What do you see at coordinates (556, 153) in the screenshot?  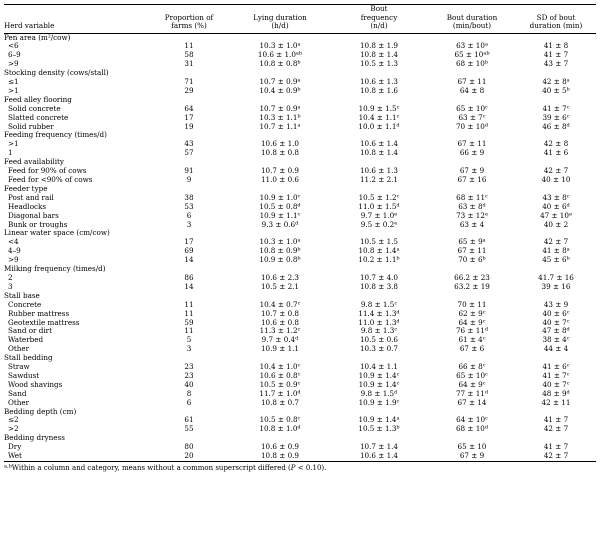 I see `sd-bout-duration-value: 41 ± 6` at bounding box center [556, 153].